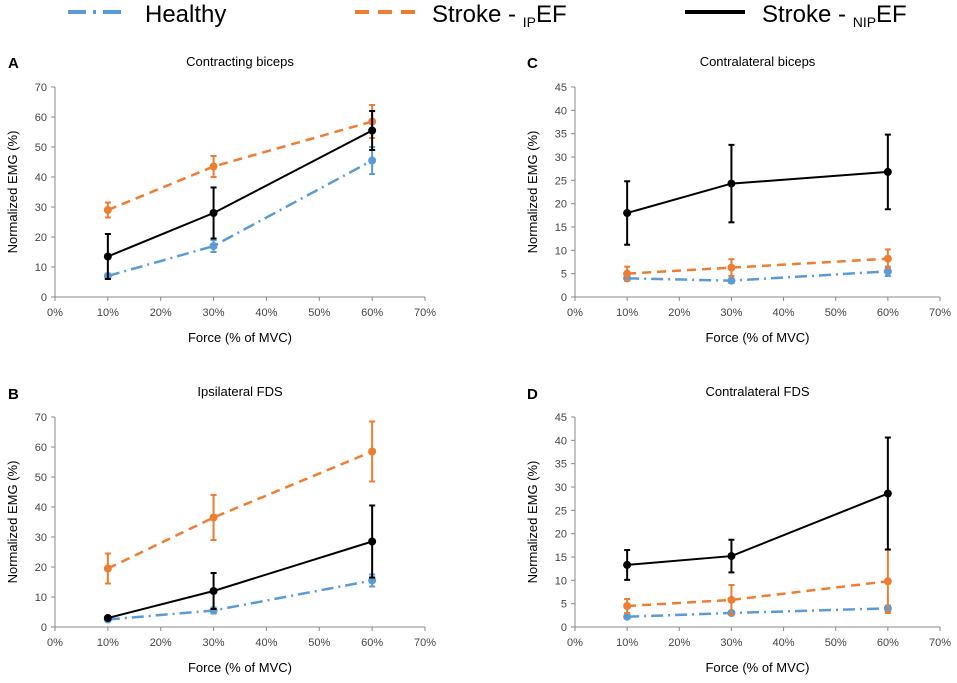 The height and width of the screenshot is (683, 957). Describe the element at coordinates (757, 508) in the screenshot. I see `series-nipef-d` at that location.